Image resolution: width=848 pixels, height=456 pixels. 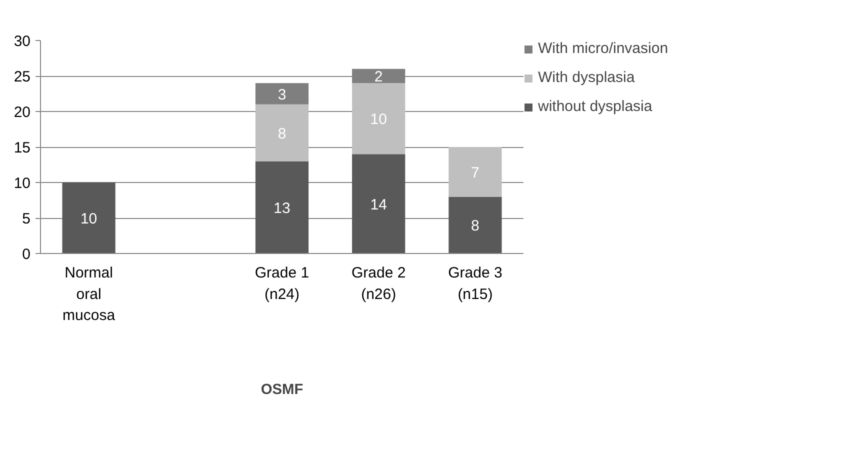 I want to click on data-label: 7, so click(x=475, y=173).